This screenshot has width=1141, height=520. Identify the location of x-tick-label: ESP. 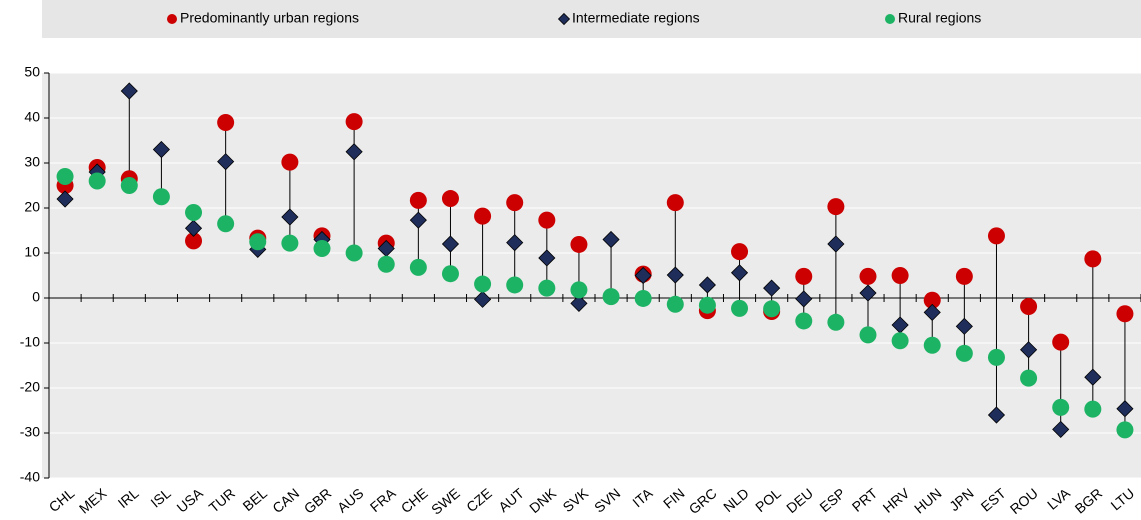
(832, 500).